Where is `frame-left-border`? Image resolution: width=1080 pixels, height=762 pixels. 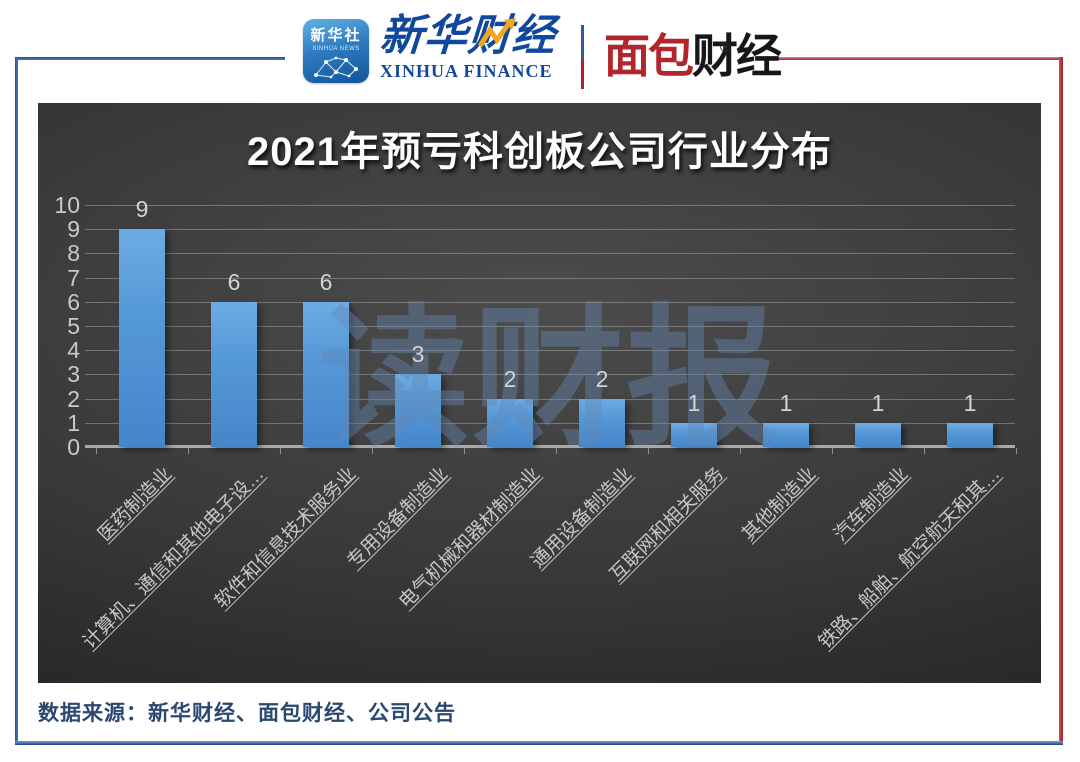 frame-left-border is located at coordinates (16, 400).